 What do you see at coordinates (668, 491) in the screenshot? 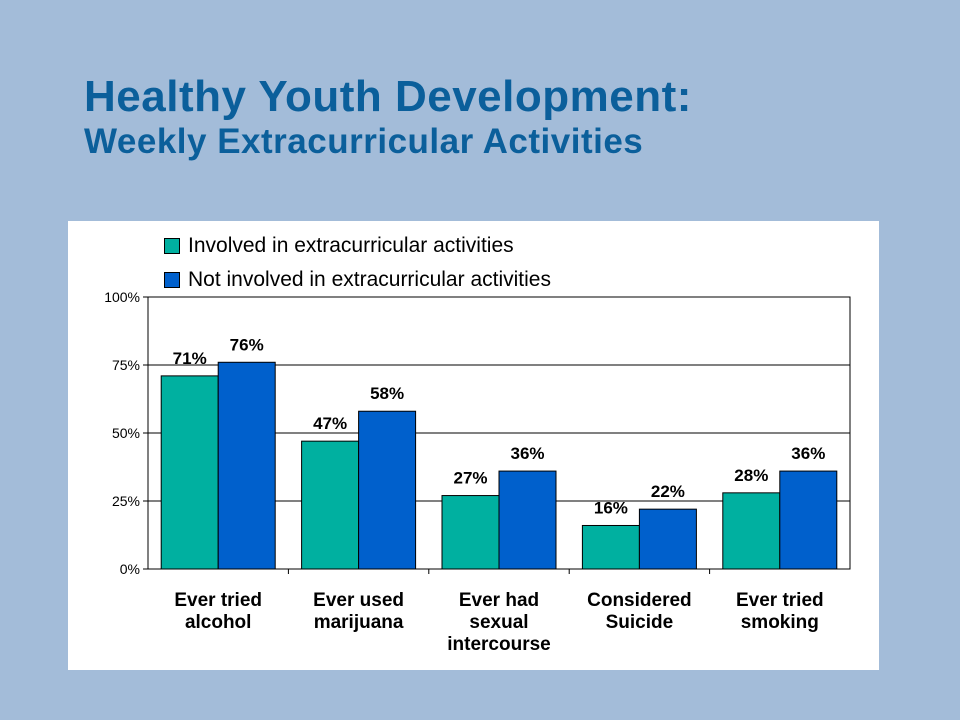
I see `data-label: 22%` at bounding box center [668, 491].